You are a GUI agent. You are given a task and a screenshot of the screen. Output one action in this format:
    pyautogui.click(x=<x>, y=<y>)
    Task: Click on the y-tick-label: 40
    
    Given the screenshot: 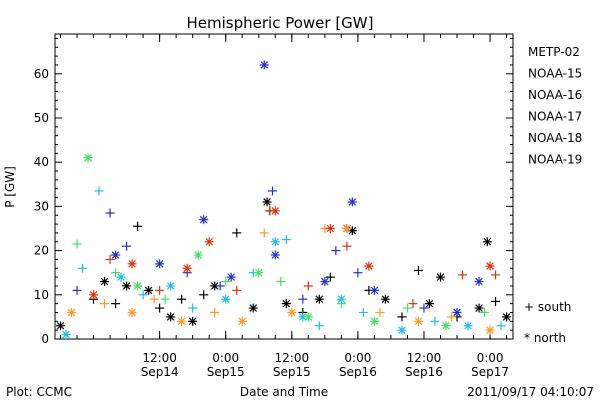 What is the action you would take?
    pyautogui.click(x=41, y=162)
    